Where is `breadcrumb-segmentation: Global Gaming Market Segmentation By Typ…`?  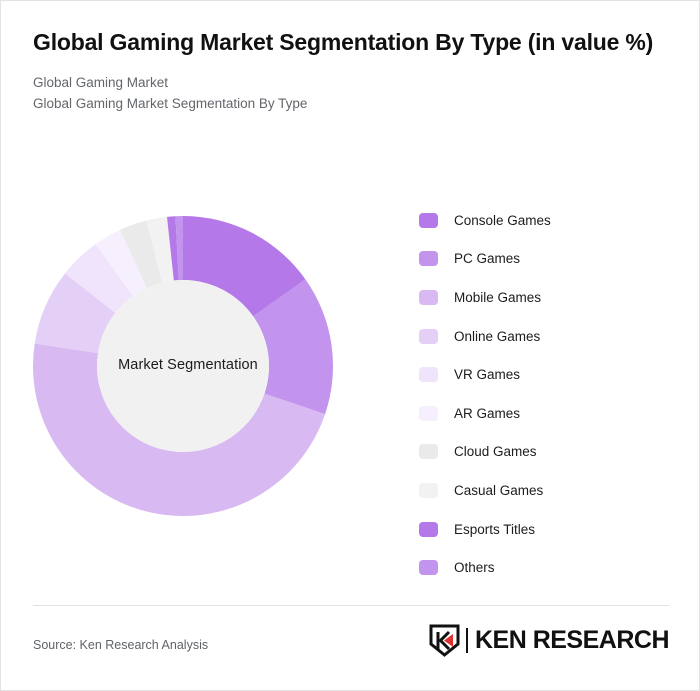 breadcrumb-segmentation: Global Gaming Market Segmentation By Typ… is located at coordinates (170, 104).